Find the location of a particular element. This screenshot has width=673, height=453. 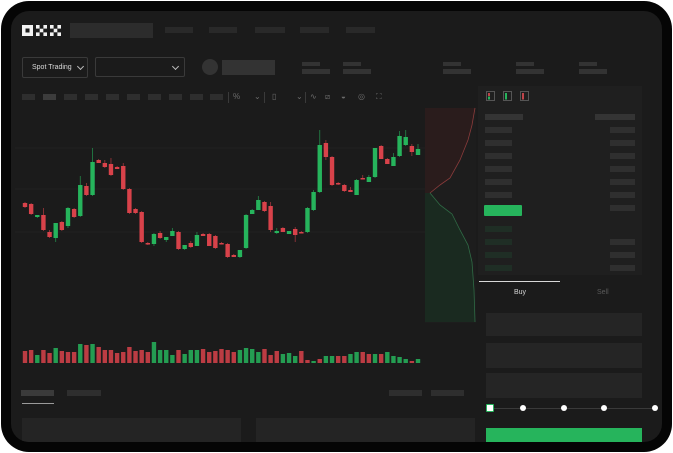

ruler-icon: ⧄ is located at coordinates (328, 96).